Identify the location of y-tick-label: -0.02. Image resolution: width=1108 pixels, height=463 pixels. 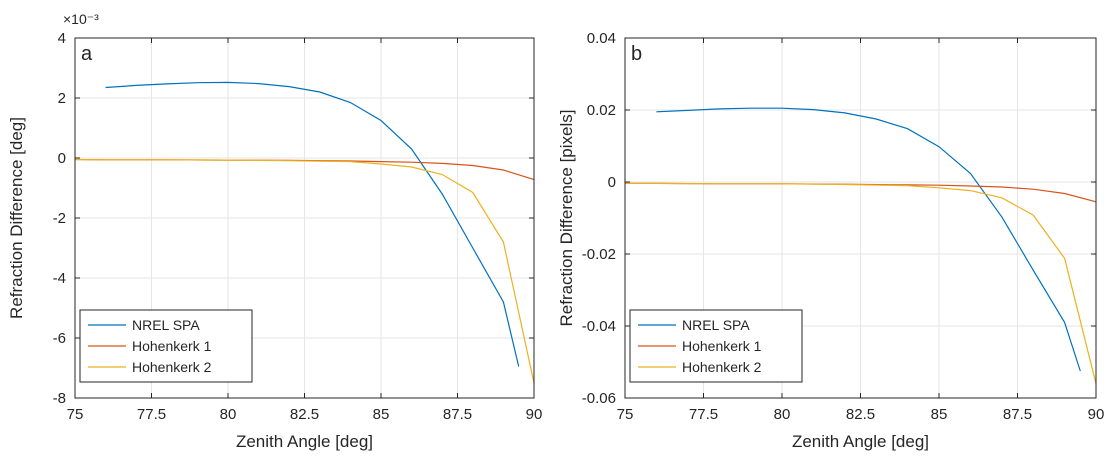
(599, 254).